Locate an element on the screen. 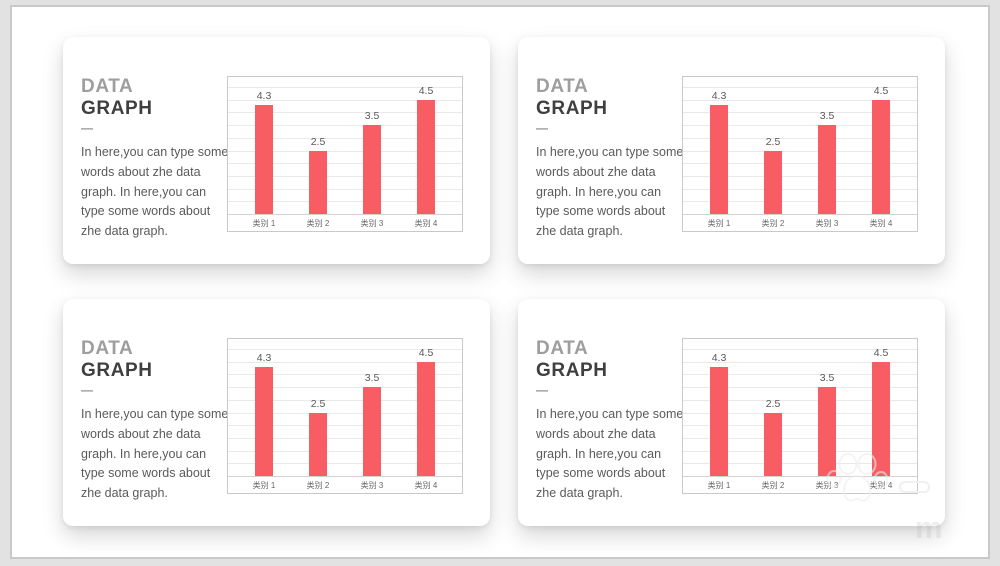 The height and width of the screenshot is (566, 1000). paw-print-icon is located at coordinates (857, 477).